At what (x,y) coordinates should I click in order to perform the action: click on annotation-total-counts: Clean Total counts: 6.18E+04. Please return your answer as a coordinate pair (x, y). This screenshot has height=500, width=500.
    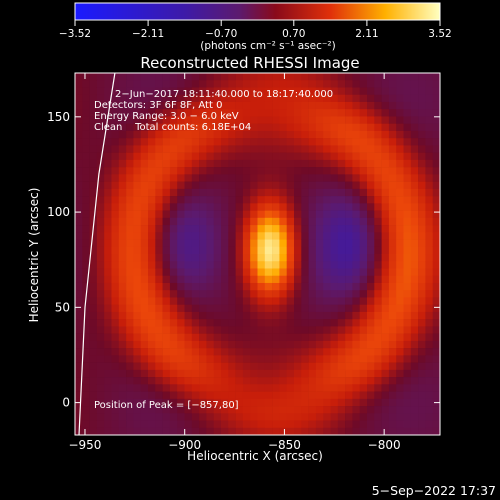
    Looking at the image, I should click on (172, 127).